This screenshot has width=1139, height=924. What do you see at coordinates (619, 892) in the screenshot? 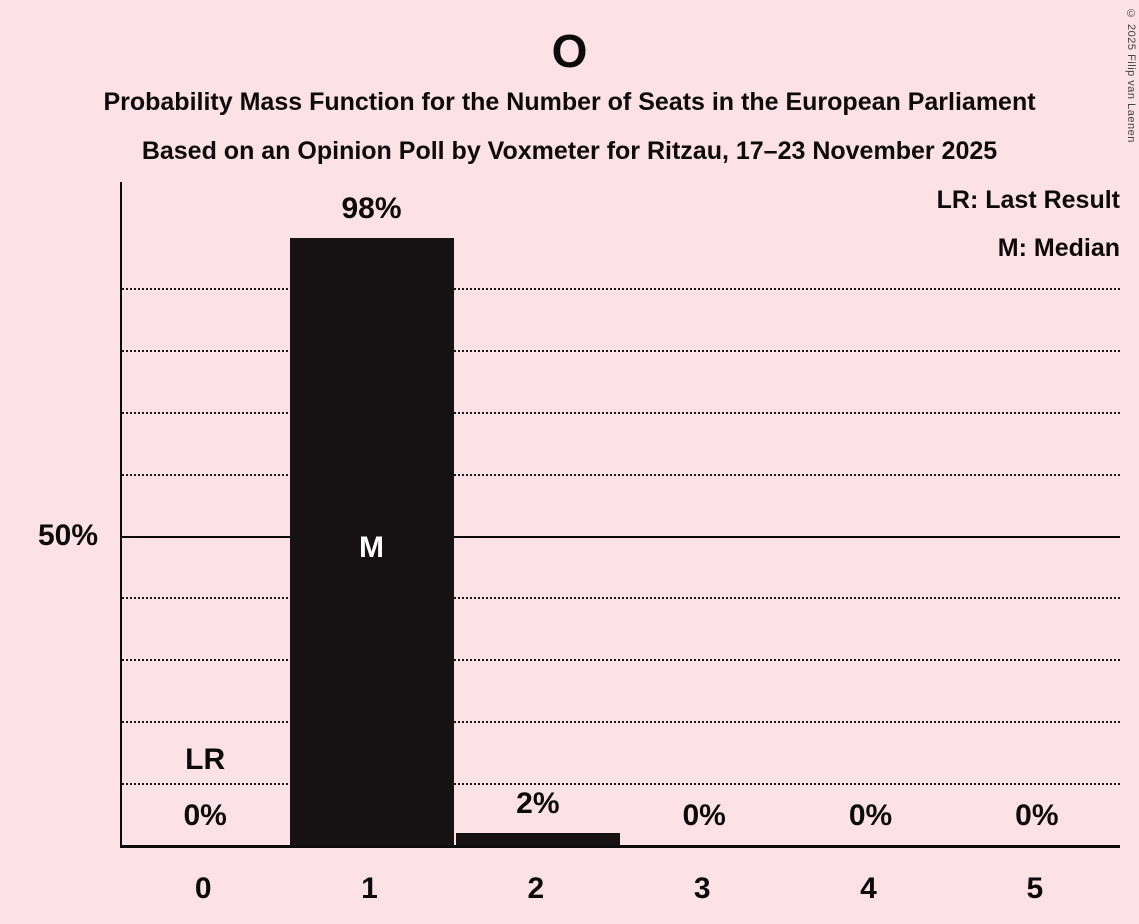
I see `x-axis-labels: 0 1 2 3 4 5` at bounding box center [619, 892].